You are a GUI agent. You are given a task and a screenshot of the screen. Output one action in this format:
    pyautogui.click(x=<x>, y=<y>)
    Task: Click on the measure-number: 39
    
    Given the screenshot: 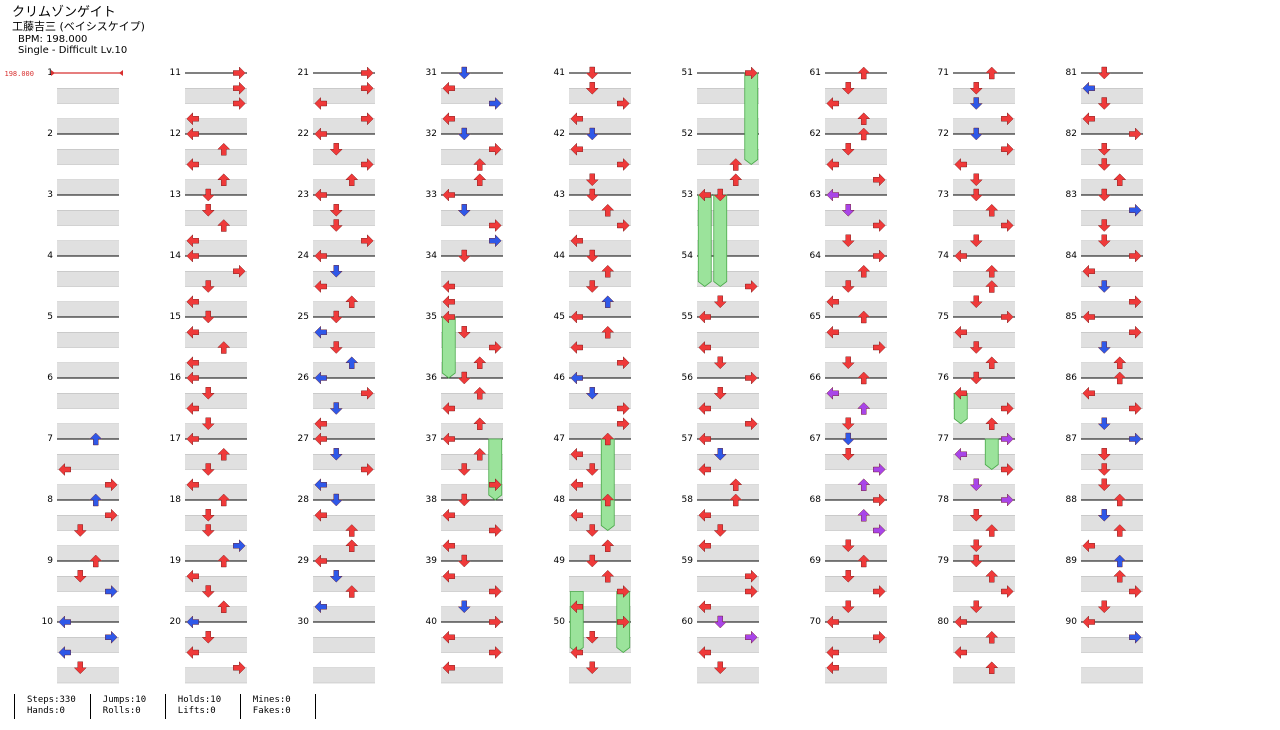 What is the action you would take?
    pyautogui.click(x=432, y=561)
    